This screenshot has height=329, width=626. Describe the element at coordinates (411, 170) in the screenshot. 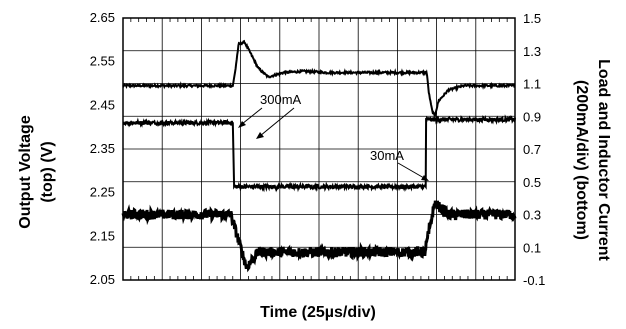

I see `annotation-30ma-arrow` at that location.